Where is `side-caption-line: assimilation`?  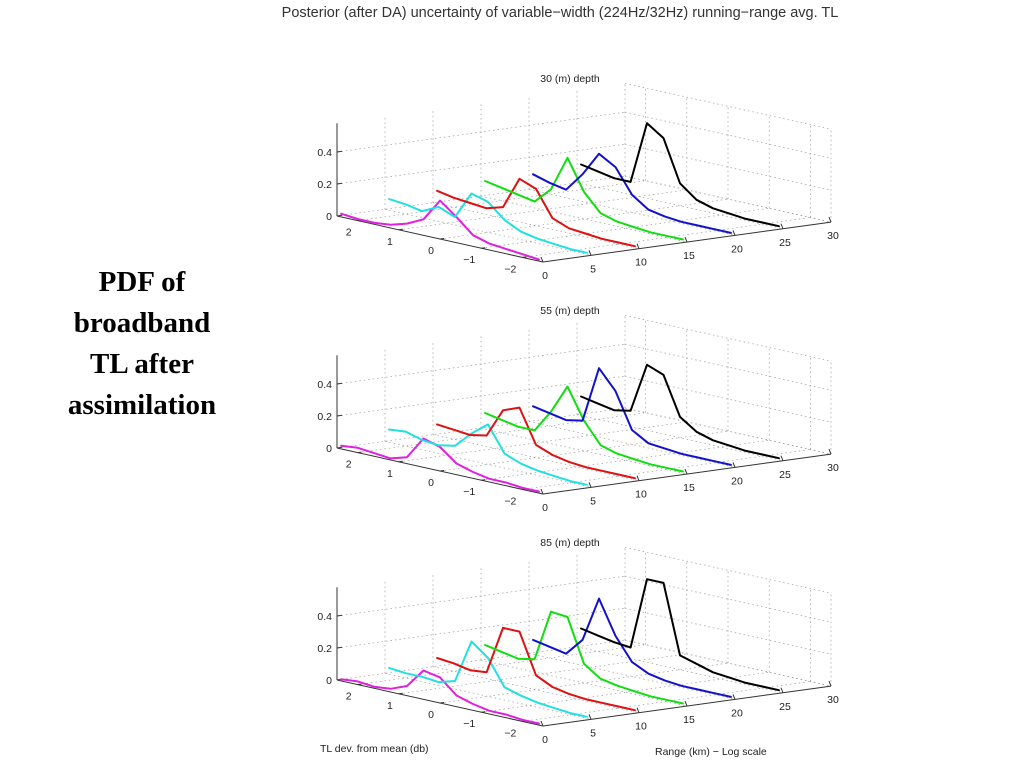
side-caption-line: assimilation is located at coordinates (142, 405).